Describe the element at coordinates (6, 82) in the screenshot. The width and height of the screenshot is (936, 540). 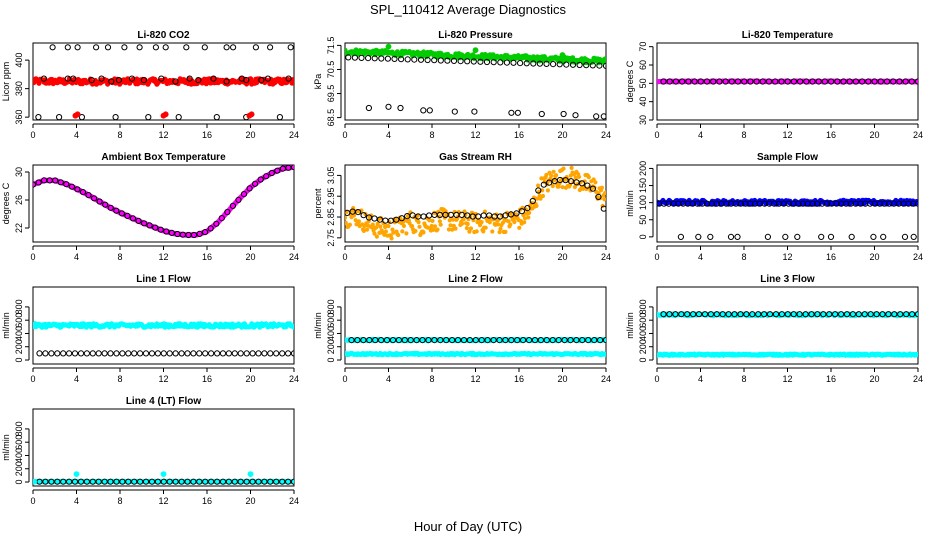
I see `li-820-co2-ylabel: Licor ppm` at that location.